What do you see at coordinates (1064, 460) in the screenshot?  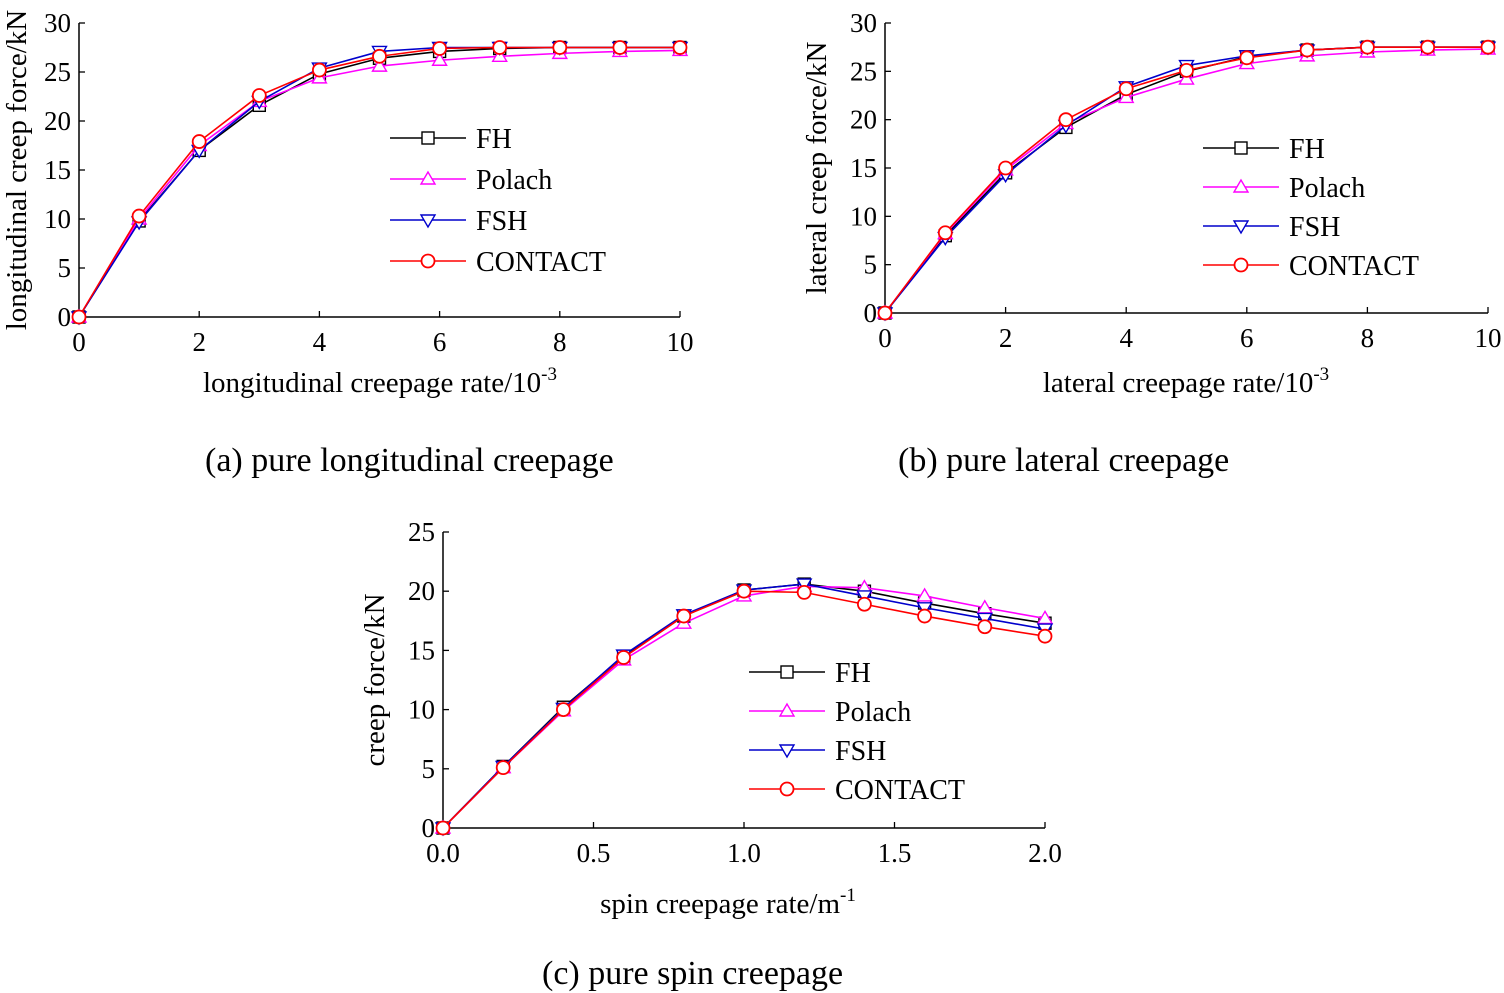 I see `caption-b: (b) pure lateral creepage` at bounding box center [1064, 460].